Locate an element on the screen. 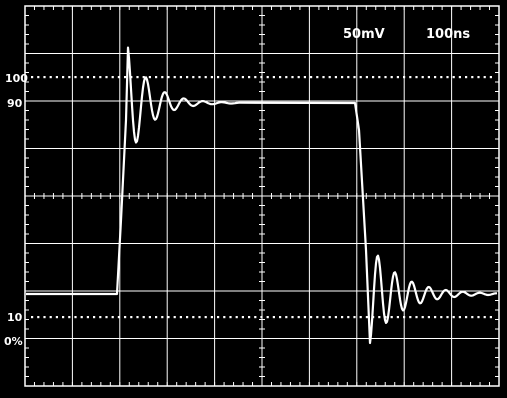 The width and height of the screenshot is (507, 398). volts-per-div-label: 50mV is located at coordinates (364, 34).